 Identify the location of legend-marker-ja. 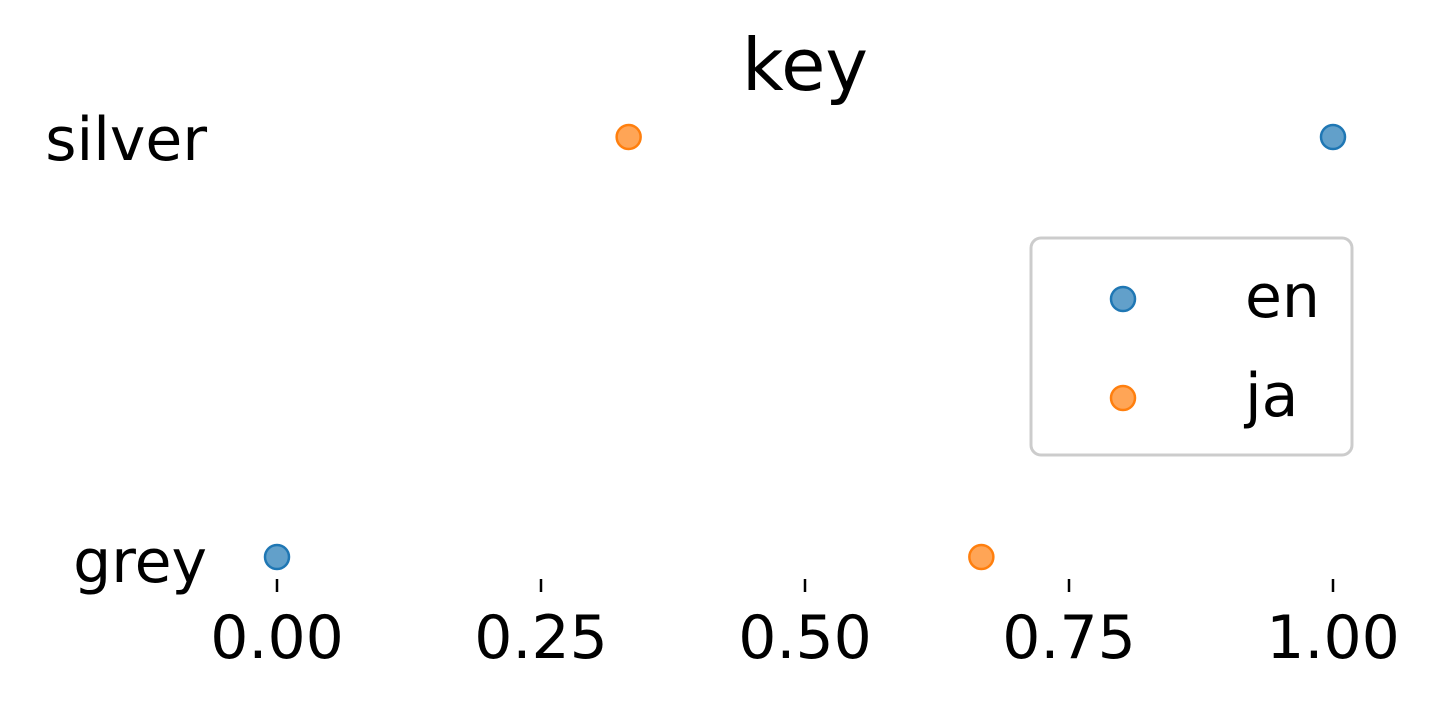
(1123, 398).